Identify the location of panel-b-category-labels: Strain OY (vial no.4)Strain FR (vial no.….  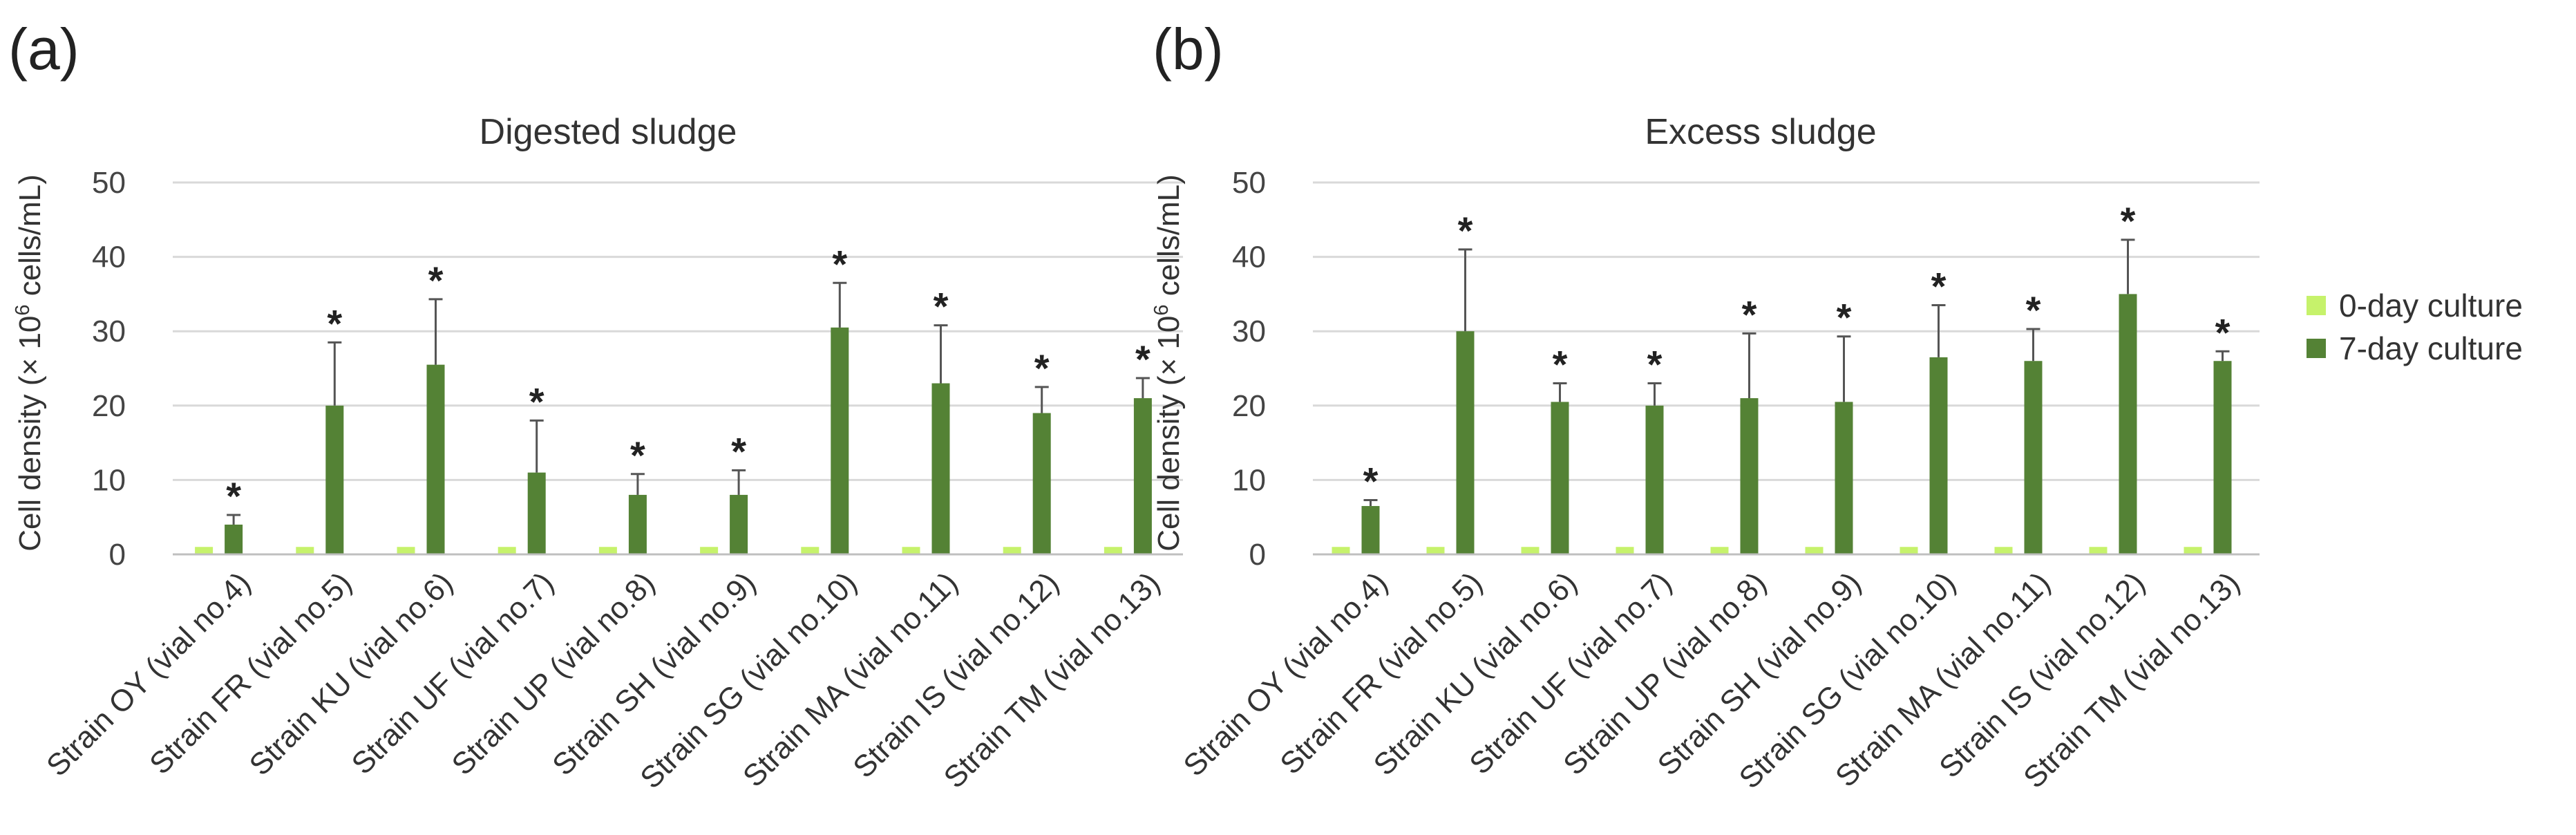
(1711, 680).